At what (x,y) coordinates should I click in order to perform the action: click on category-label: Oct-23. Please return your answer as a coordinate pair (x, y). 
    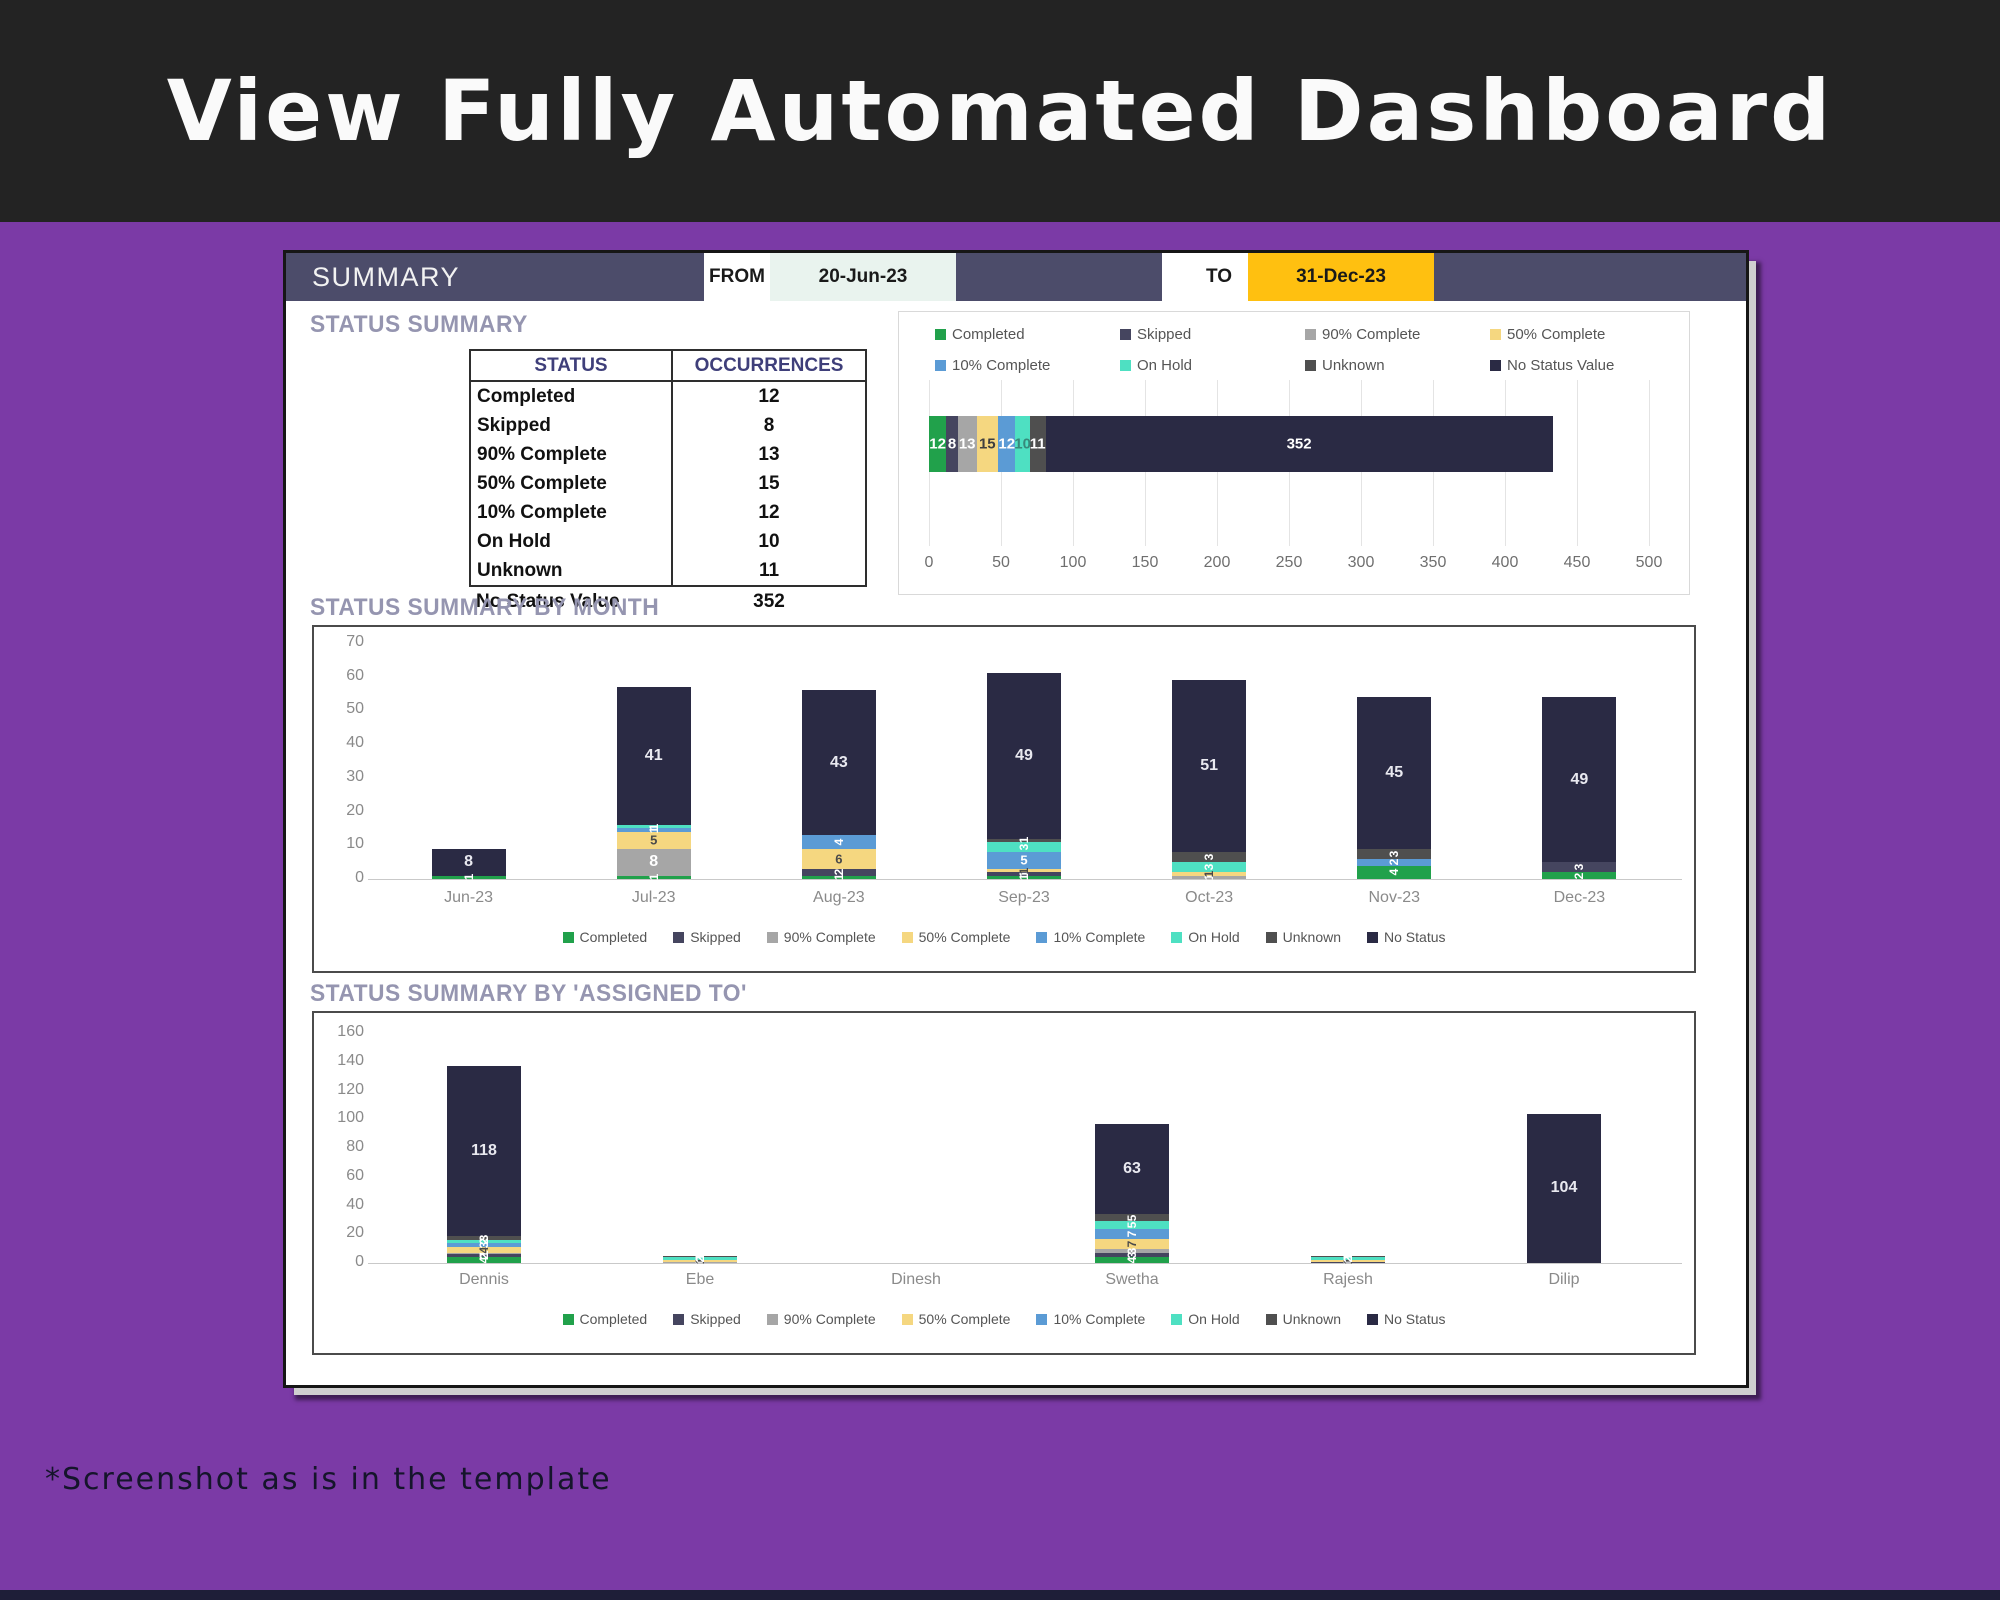
    Looking at the image, I should click on (1209, 897).